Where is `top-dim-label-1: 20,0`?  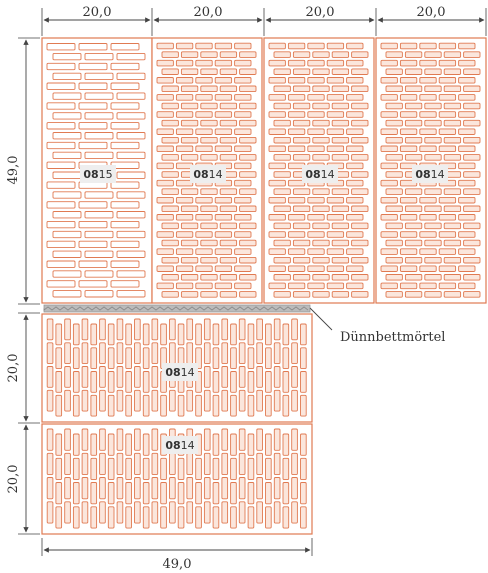 top-dim-label-1: 20,0 is located at coordinates (97, 12).